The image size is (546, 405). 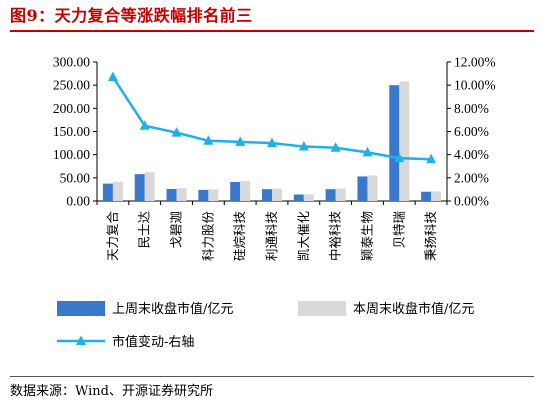 I want to click on category-label: 秉扬科技, so click(x=430, y=236).